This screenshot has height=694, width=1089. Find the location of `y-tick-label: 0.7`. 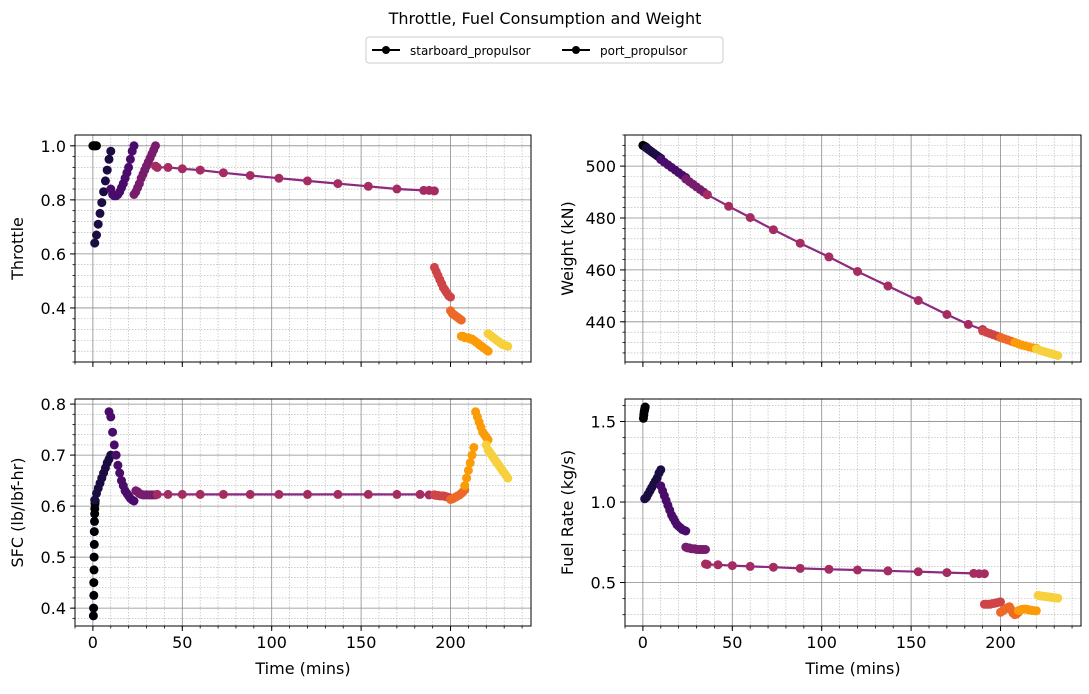

y-tick-label: 0.7 is located at coordinates (53, 455).